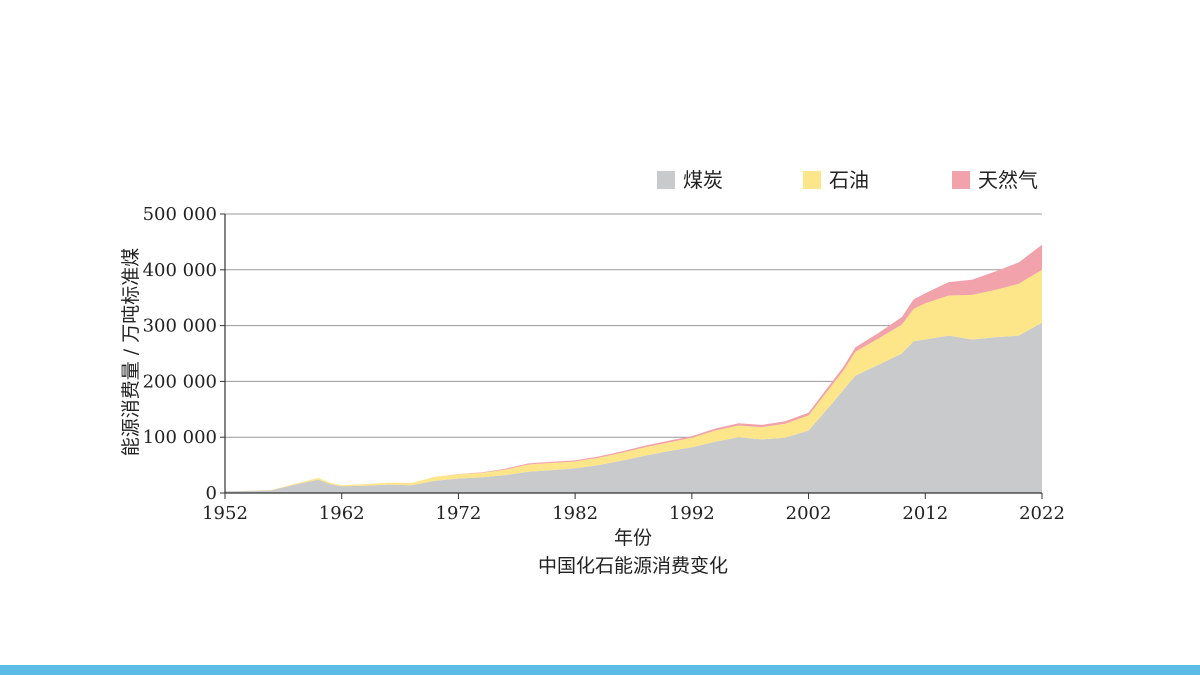 Image resolution: width=1200 pixels, height=675 pixels. What do you see at coordinates (925, 513) in the screenshot?
I see `x-tick-label-6: 2012` at bounding box center [925, 513].